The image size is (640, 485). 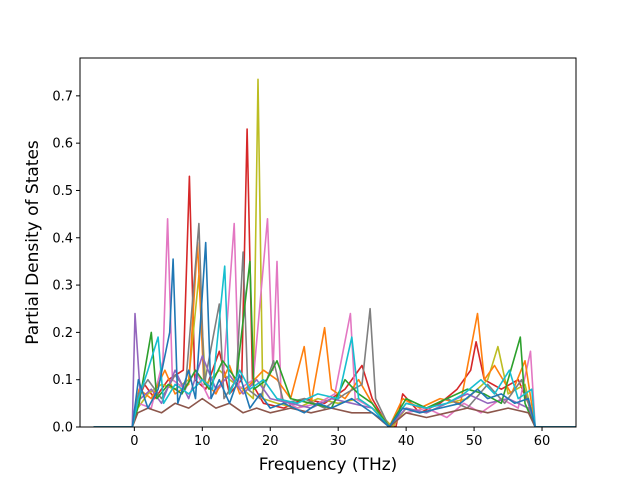 I want to click on y-tick-label: 0.4, so click(x=62, y=238).